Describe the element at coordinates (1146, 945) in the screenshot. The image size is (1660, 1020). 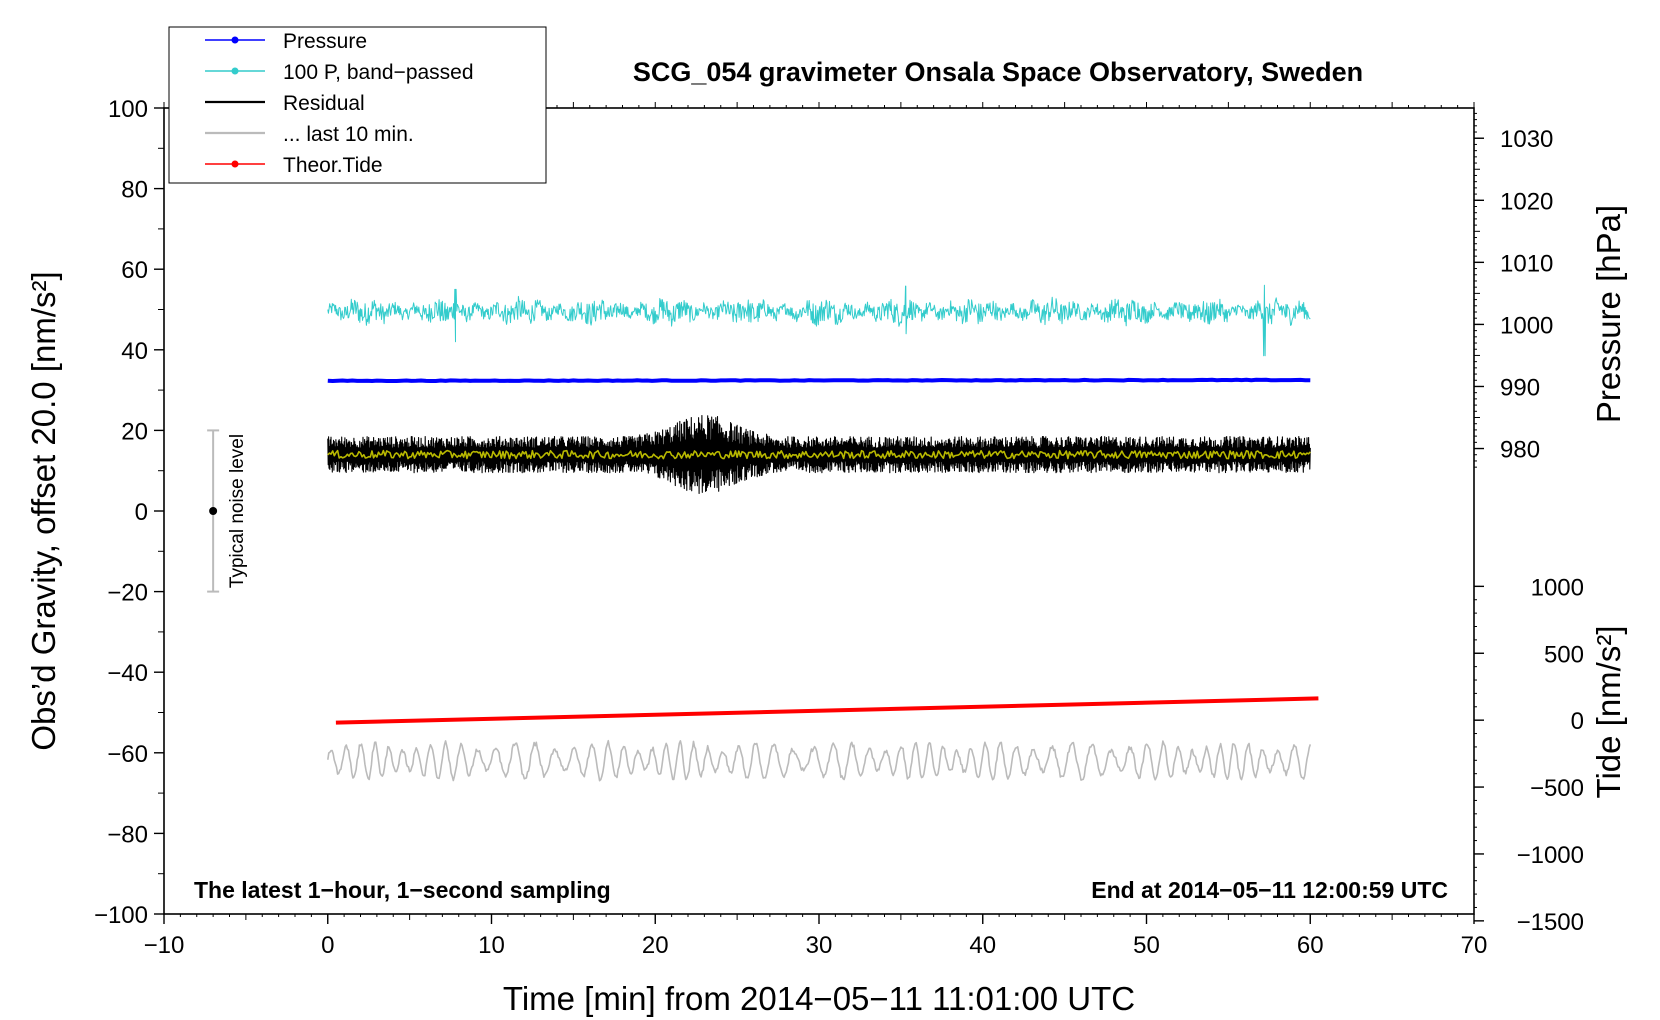
I see `x-tick-label: 50` at that location.